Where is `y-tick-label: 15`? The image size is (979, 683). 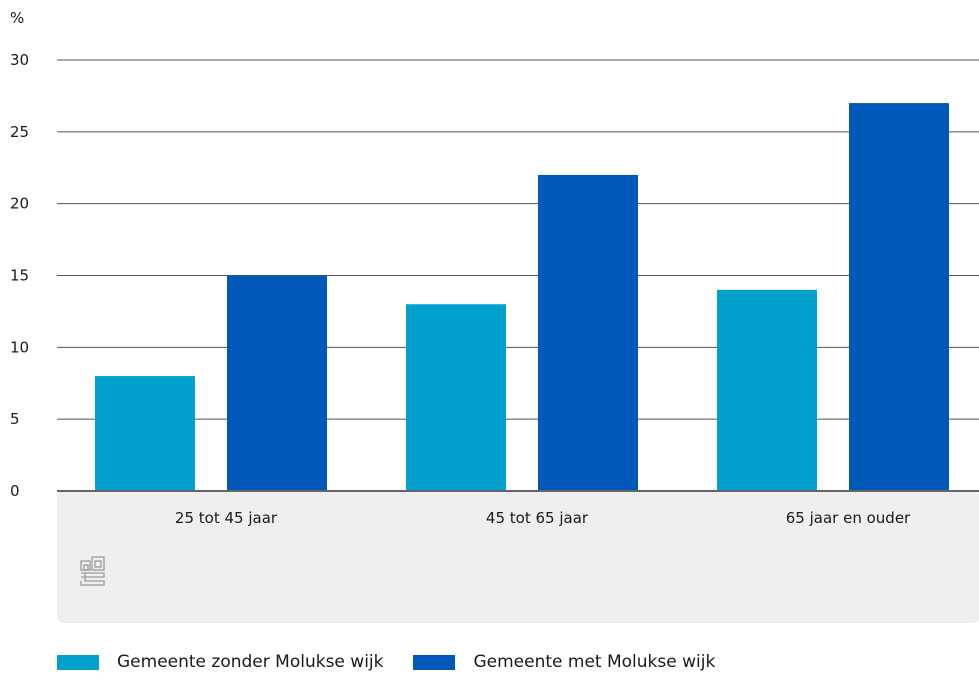 y-tick-label: 15 is located at coordinates (19, 276).